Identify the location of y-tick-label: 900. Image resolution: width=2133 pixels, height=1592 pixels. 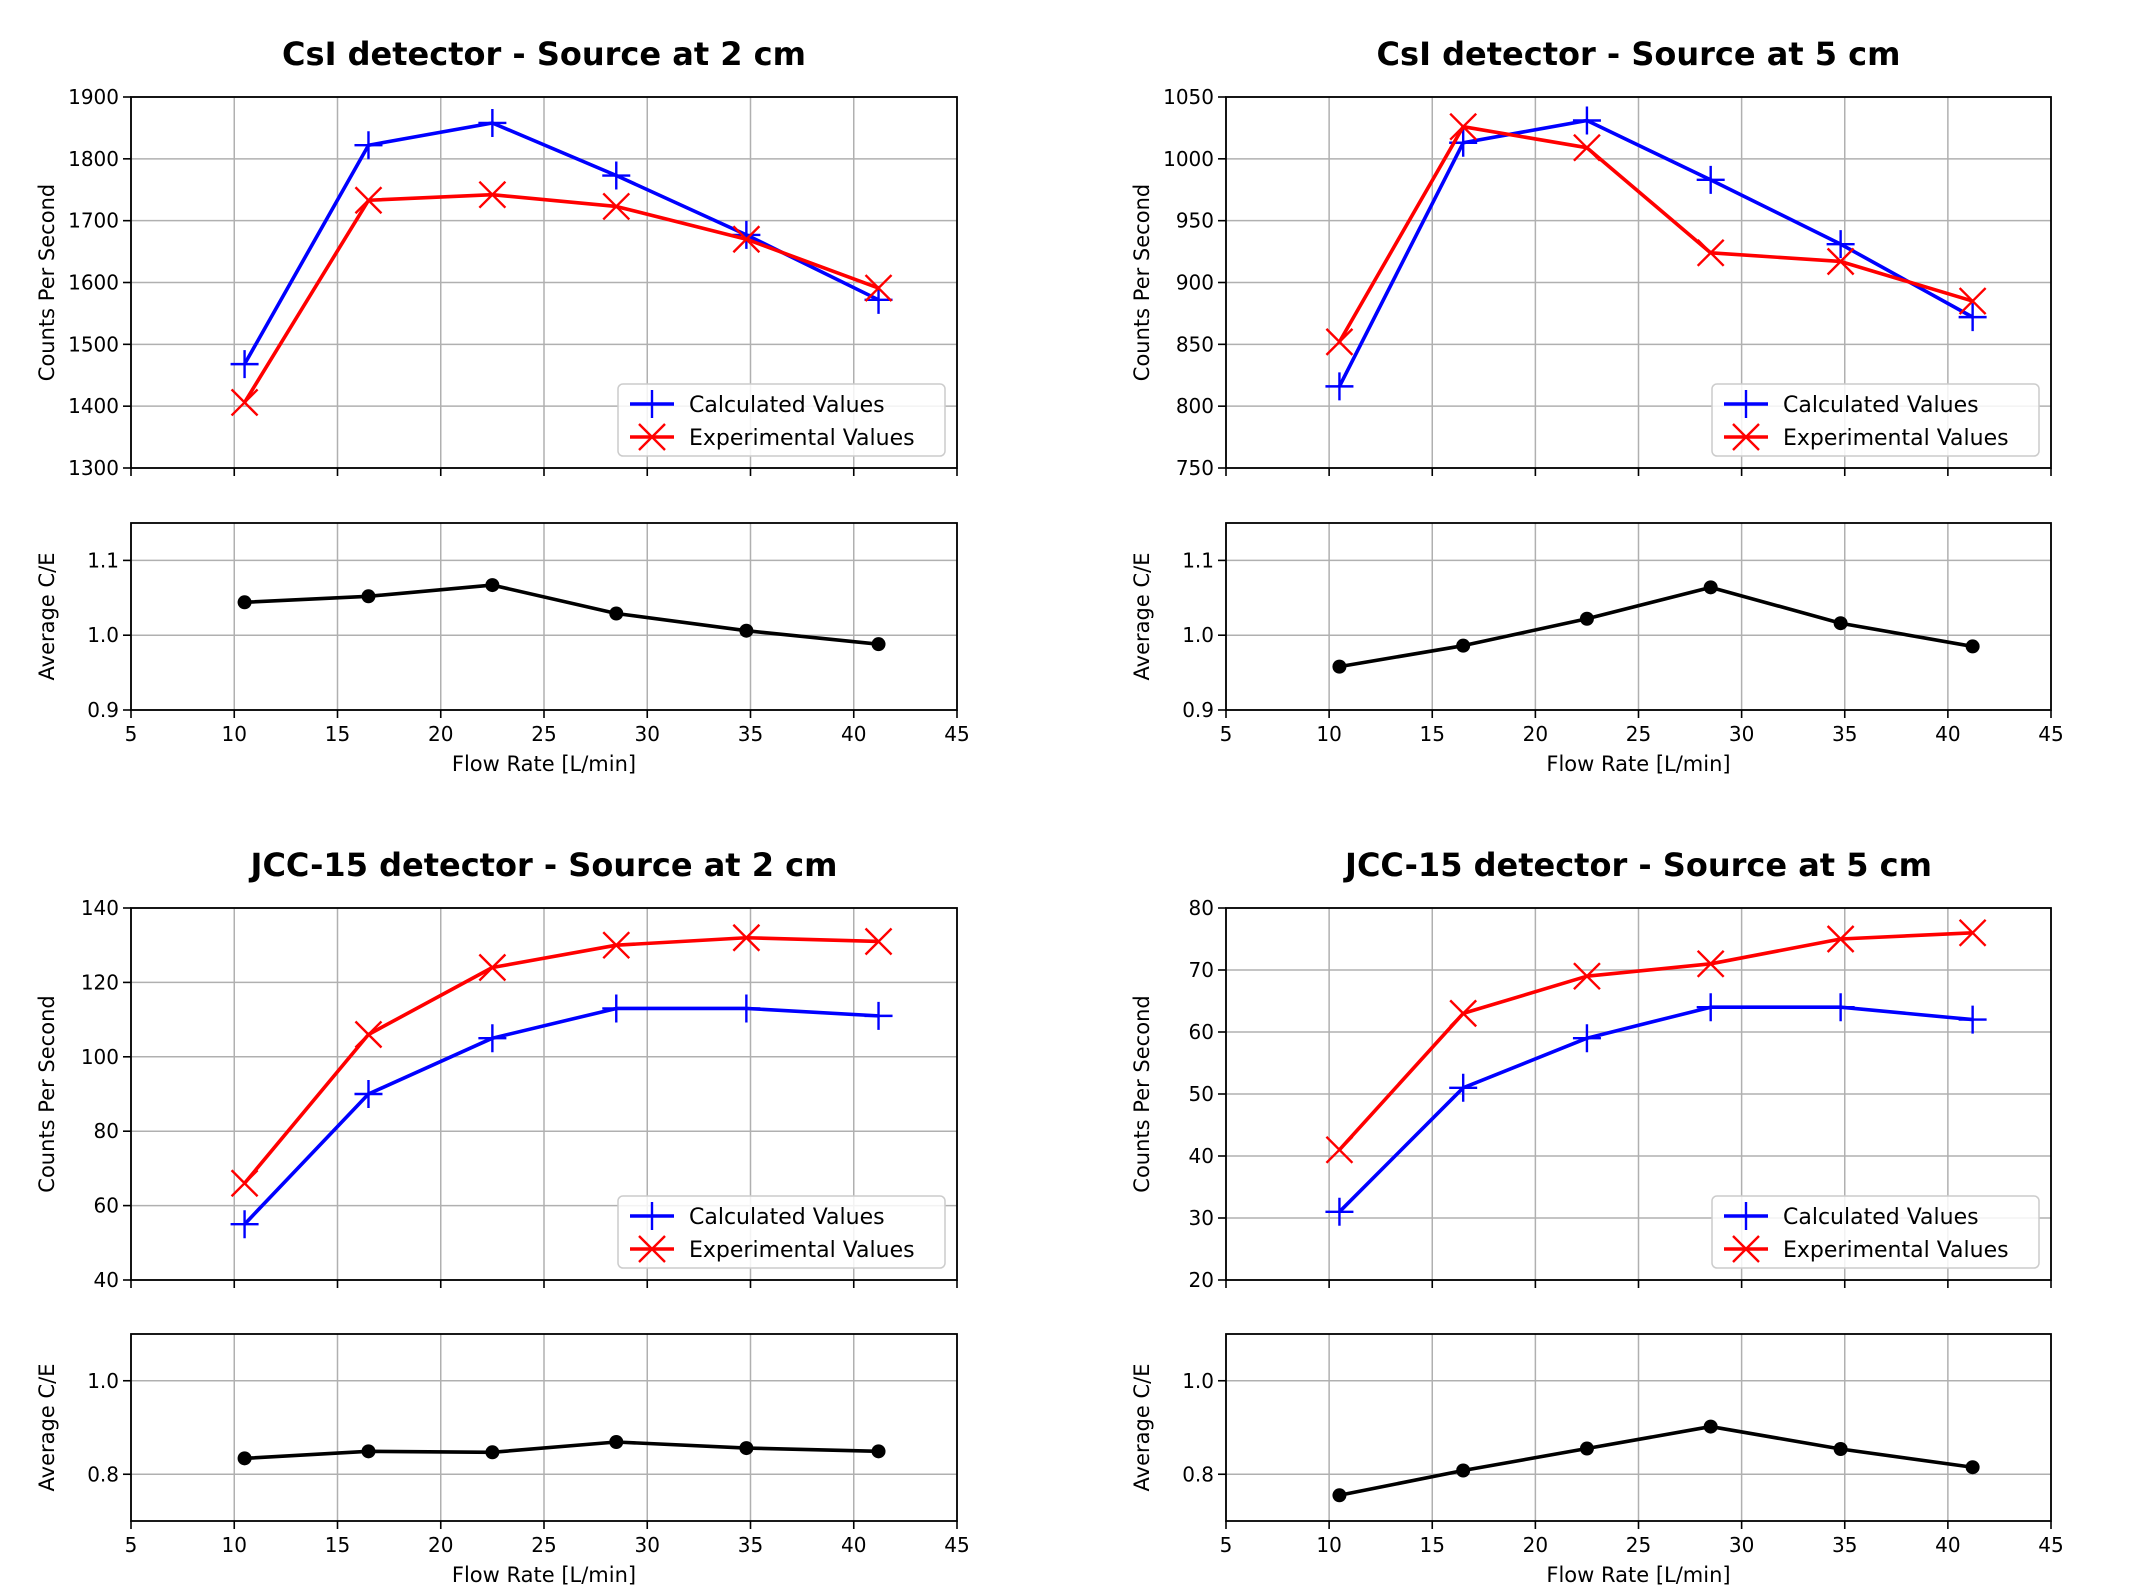
(1195, 283).